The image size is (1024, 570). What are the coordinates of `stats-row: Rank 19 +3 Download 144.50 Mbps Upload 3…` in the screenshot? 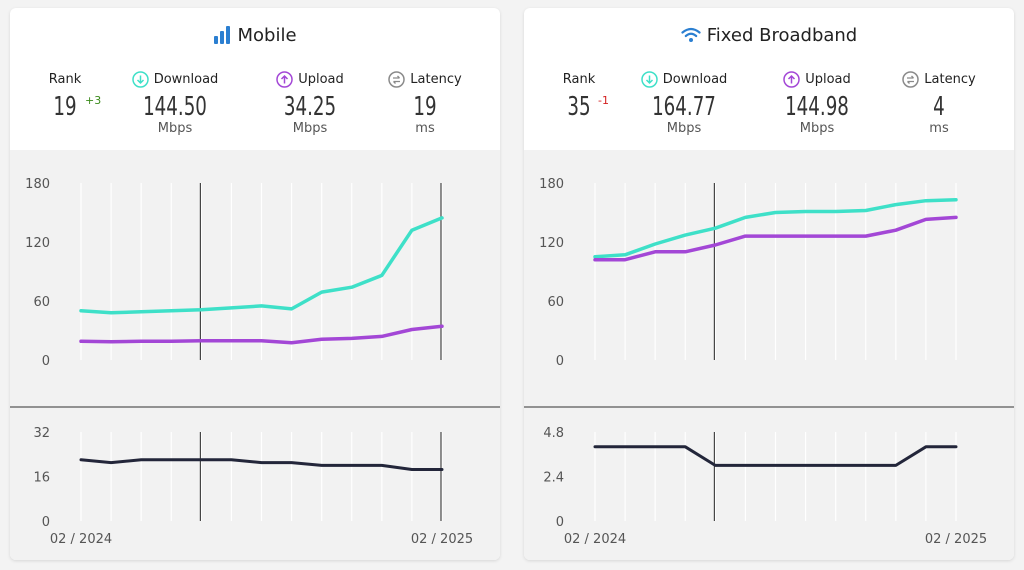 It's located at (255, 111).